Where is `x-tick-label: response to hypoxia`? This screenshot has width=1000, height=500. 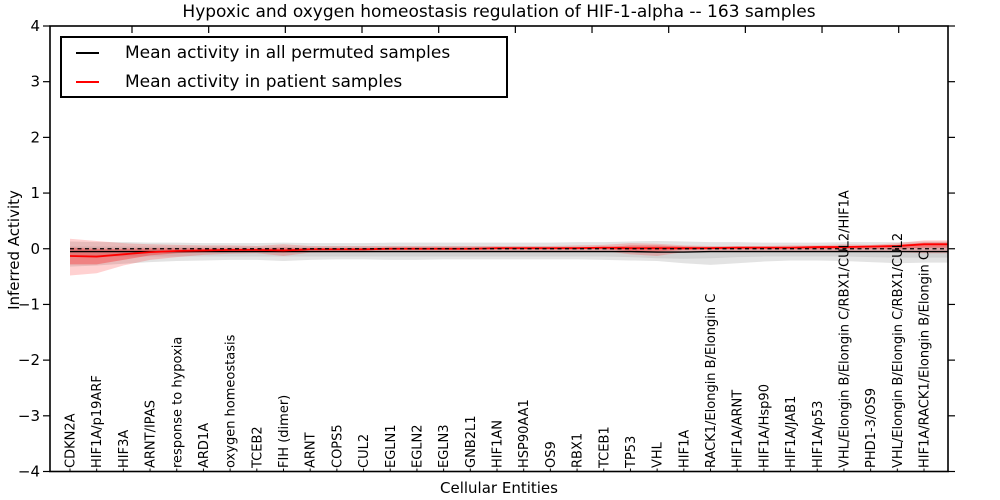 x-tick-label: response to hypoxia is located at coordinates (177, 402).